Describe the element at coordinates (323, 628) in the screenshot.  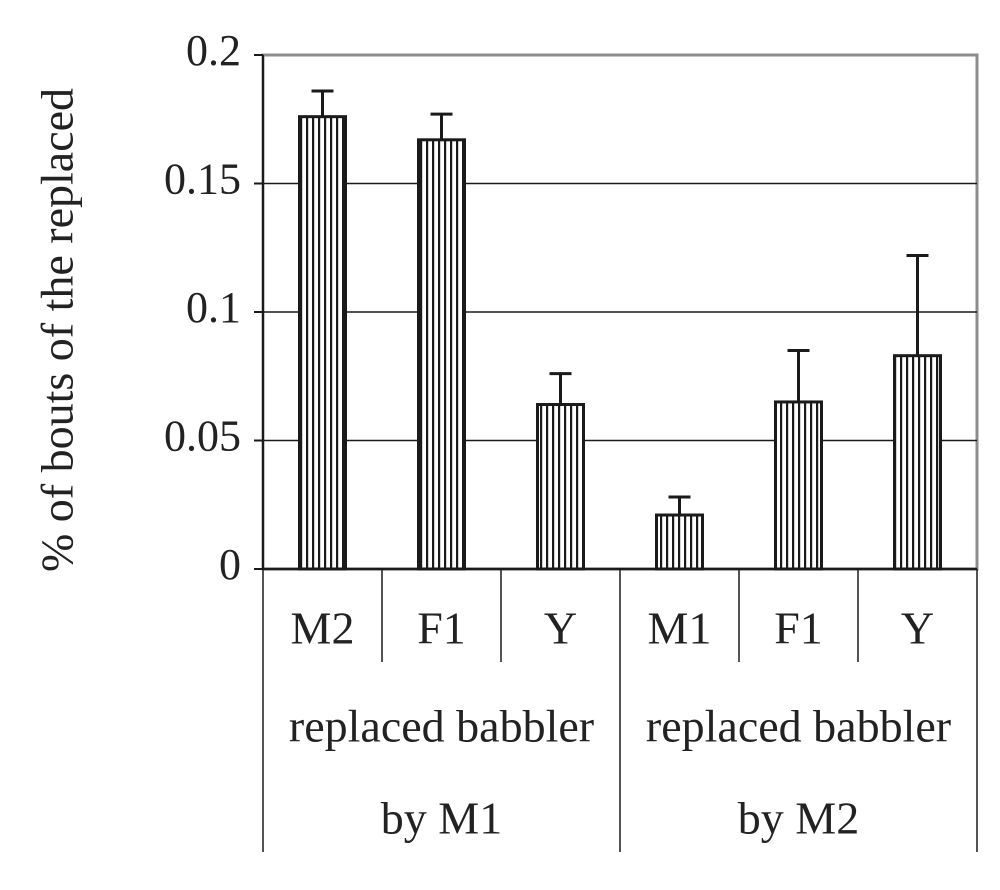
I see `x-category-label: M2` at that location.